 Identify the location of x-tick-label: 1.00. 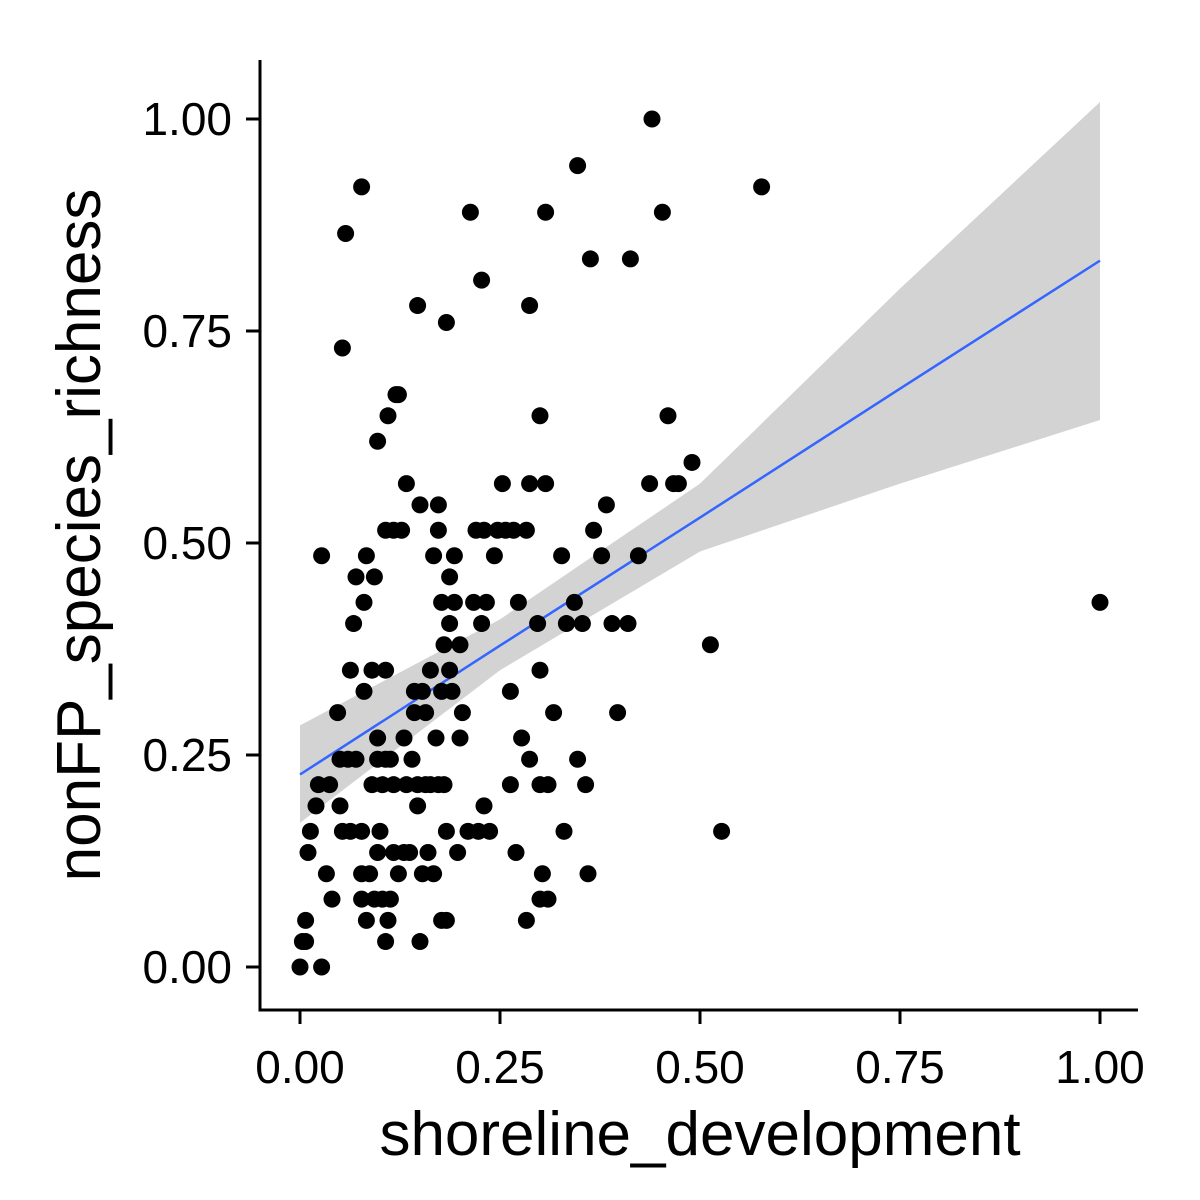
(1100, 1067).